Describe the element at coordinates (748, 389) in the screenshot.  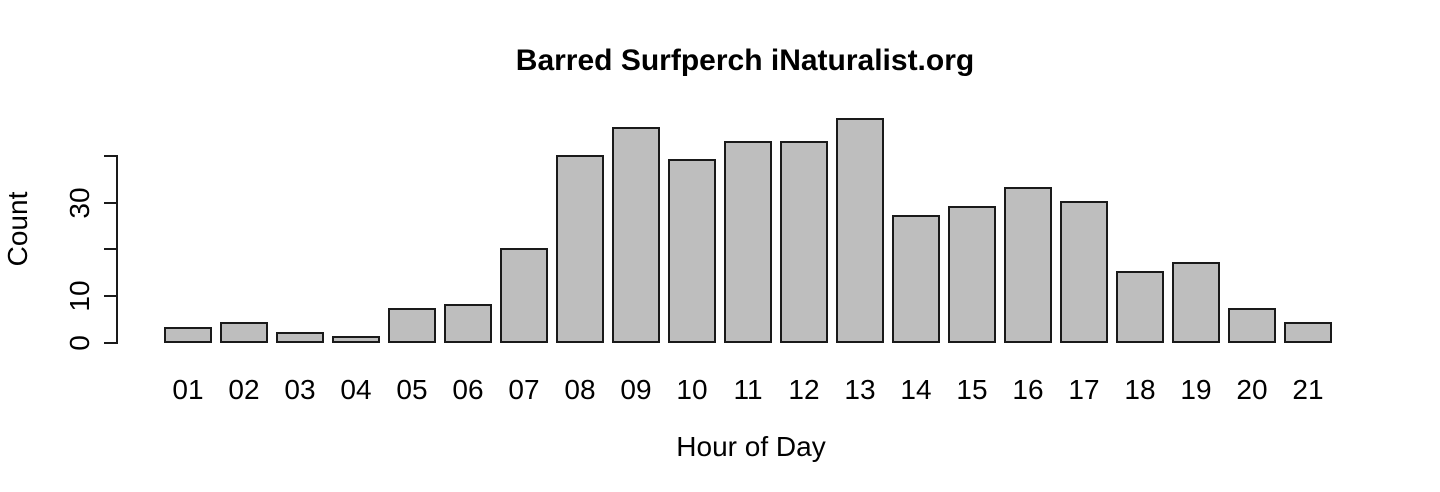
I see `x-category-label: 11` at that location.